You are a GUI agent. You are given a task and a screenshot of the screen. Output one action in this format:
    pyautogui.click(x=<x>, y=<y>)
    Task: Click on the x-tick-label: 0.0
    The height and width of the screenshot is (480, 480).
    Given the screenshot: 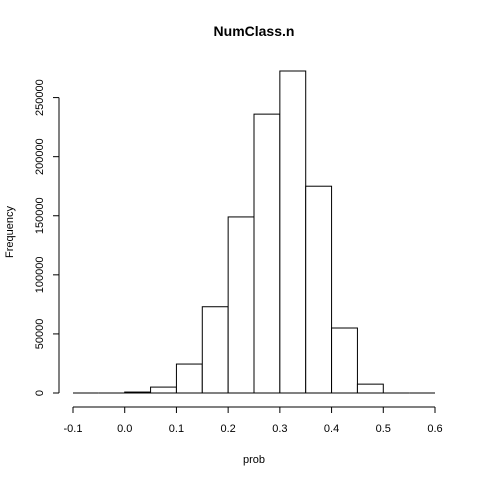 What is the action you would take?
    pyautogui.click(x=124, y=429)
    